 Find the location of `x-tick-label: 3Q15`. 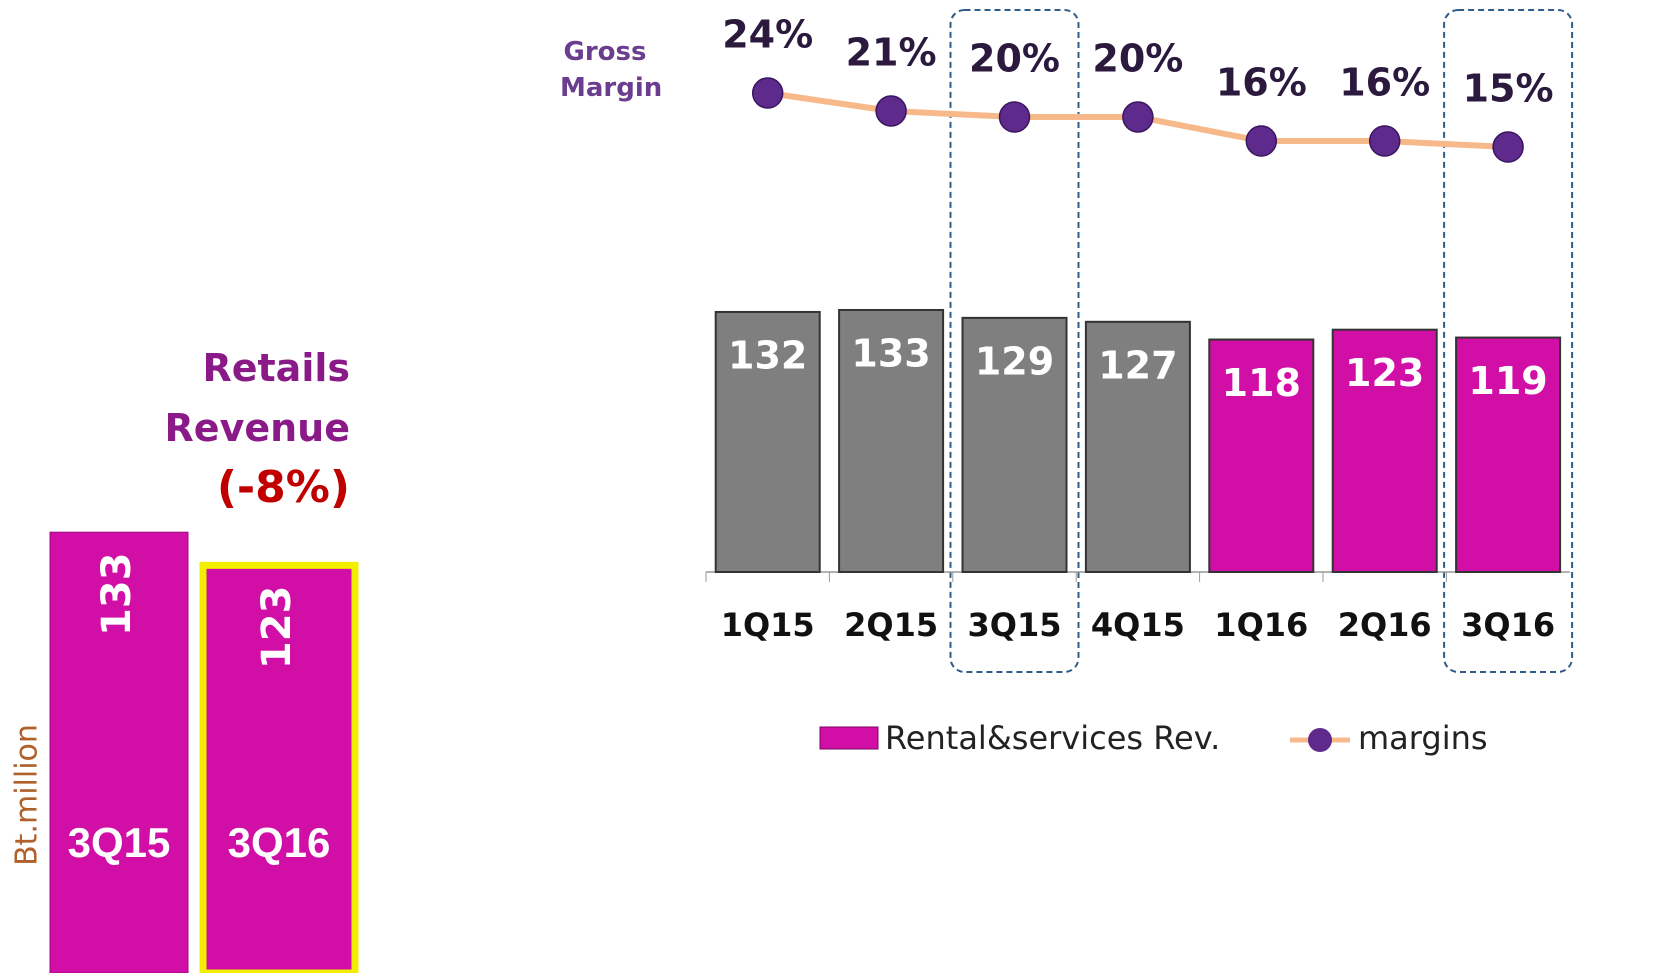

x-tick-label: 3Q15 is located at coordinates (1015, 625).